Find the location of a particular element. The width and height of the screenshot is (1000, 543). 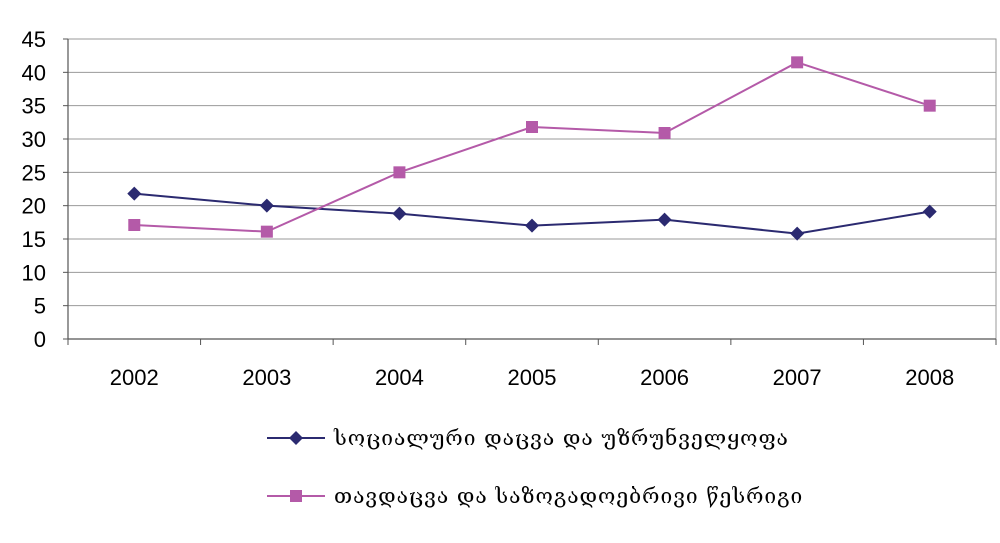

y-tick-label: 30 is located at coordinates (34, 139).